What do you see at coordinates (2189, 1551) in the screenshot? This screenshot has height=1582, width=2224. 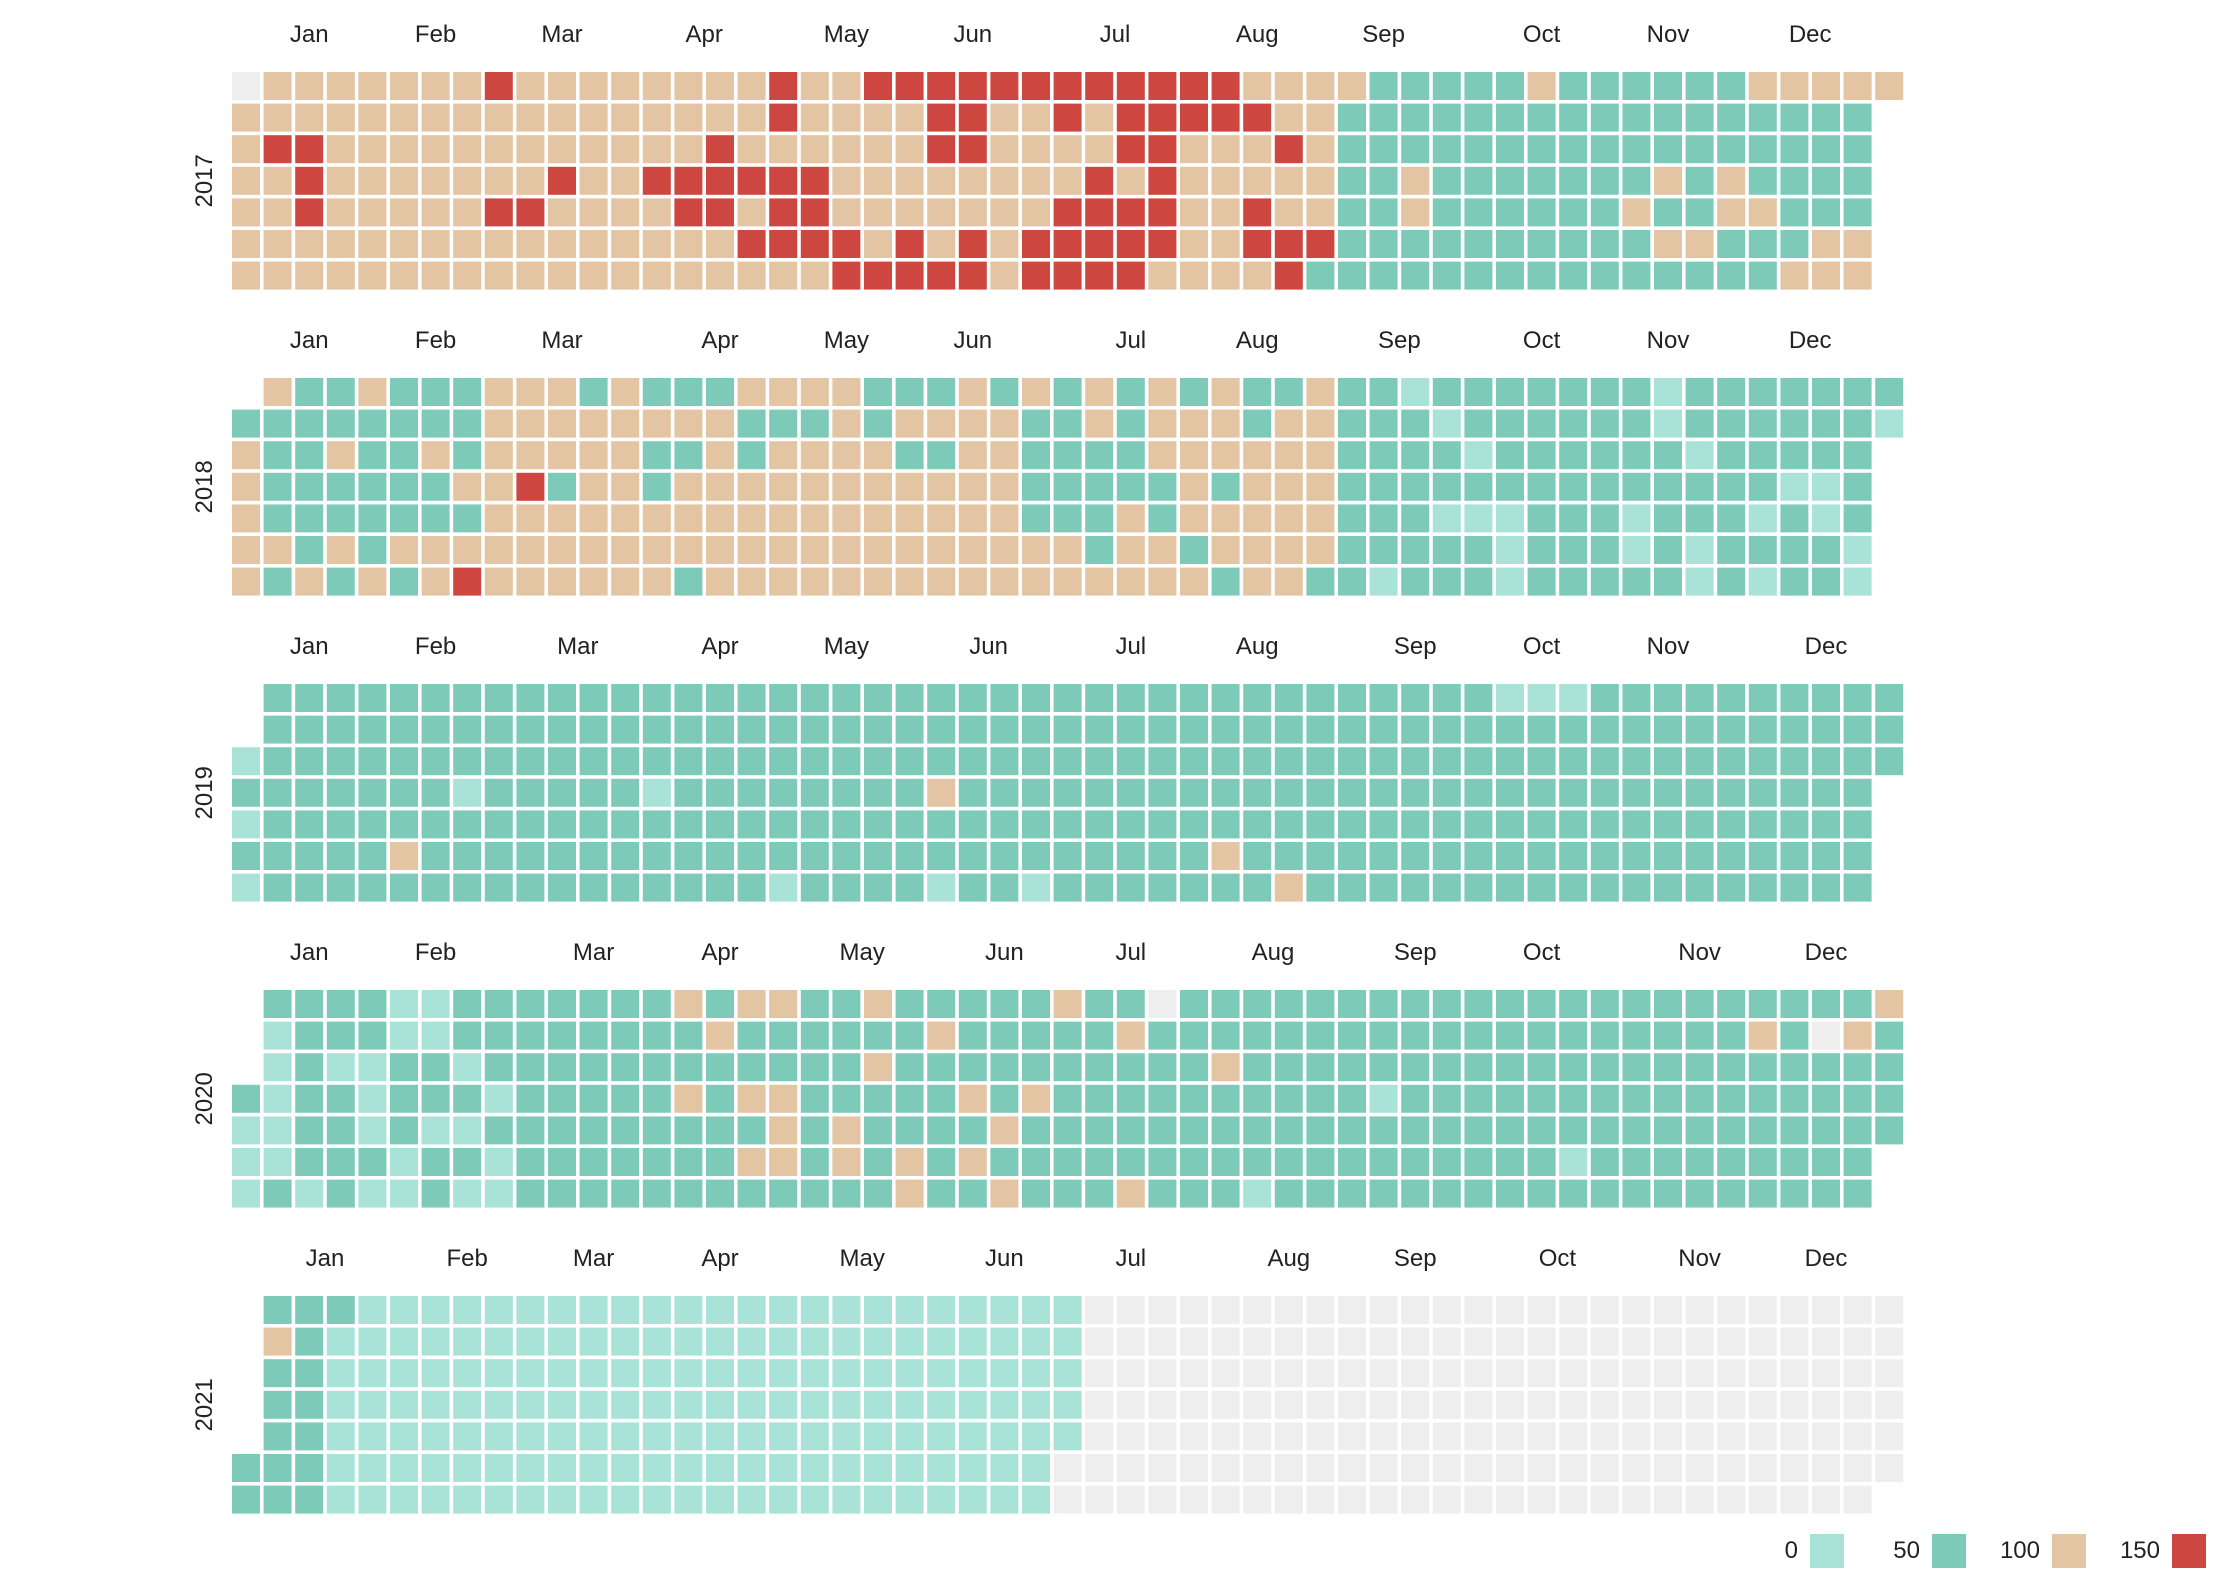 I see `legend-swatch` at bounding box center [2189, 1551].